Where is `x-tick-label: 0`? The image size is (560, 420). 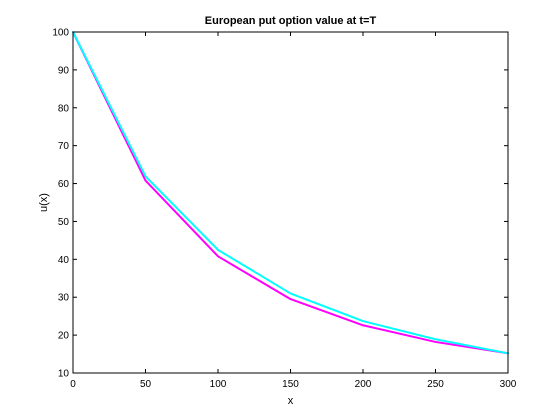
x-tick-label: 0 is located at coordinates (73, 384).